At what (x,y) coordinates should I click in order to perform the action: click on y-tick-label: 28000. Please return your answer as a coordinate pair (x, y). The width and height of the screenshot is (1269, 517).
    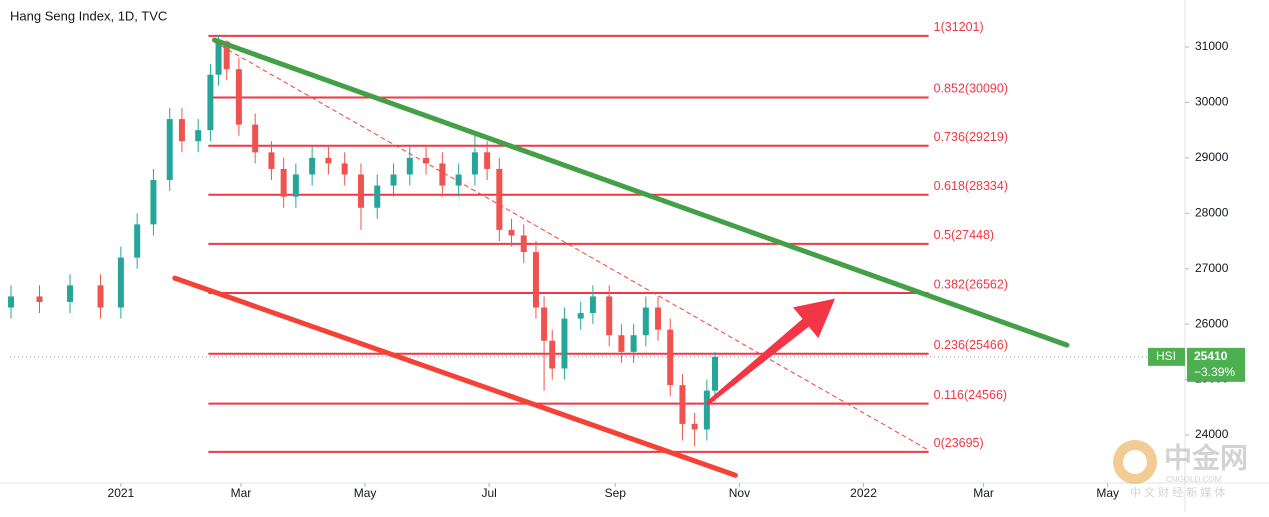
    Looking at the image, I should click on (1212, 212).